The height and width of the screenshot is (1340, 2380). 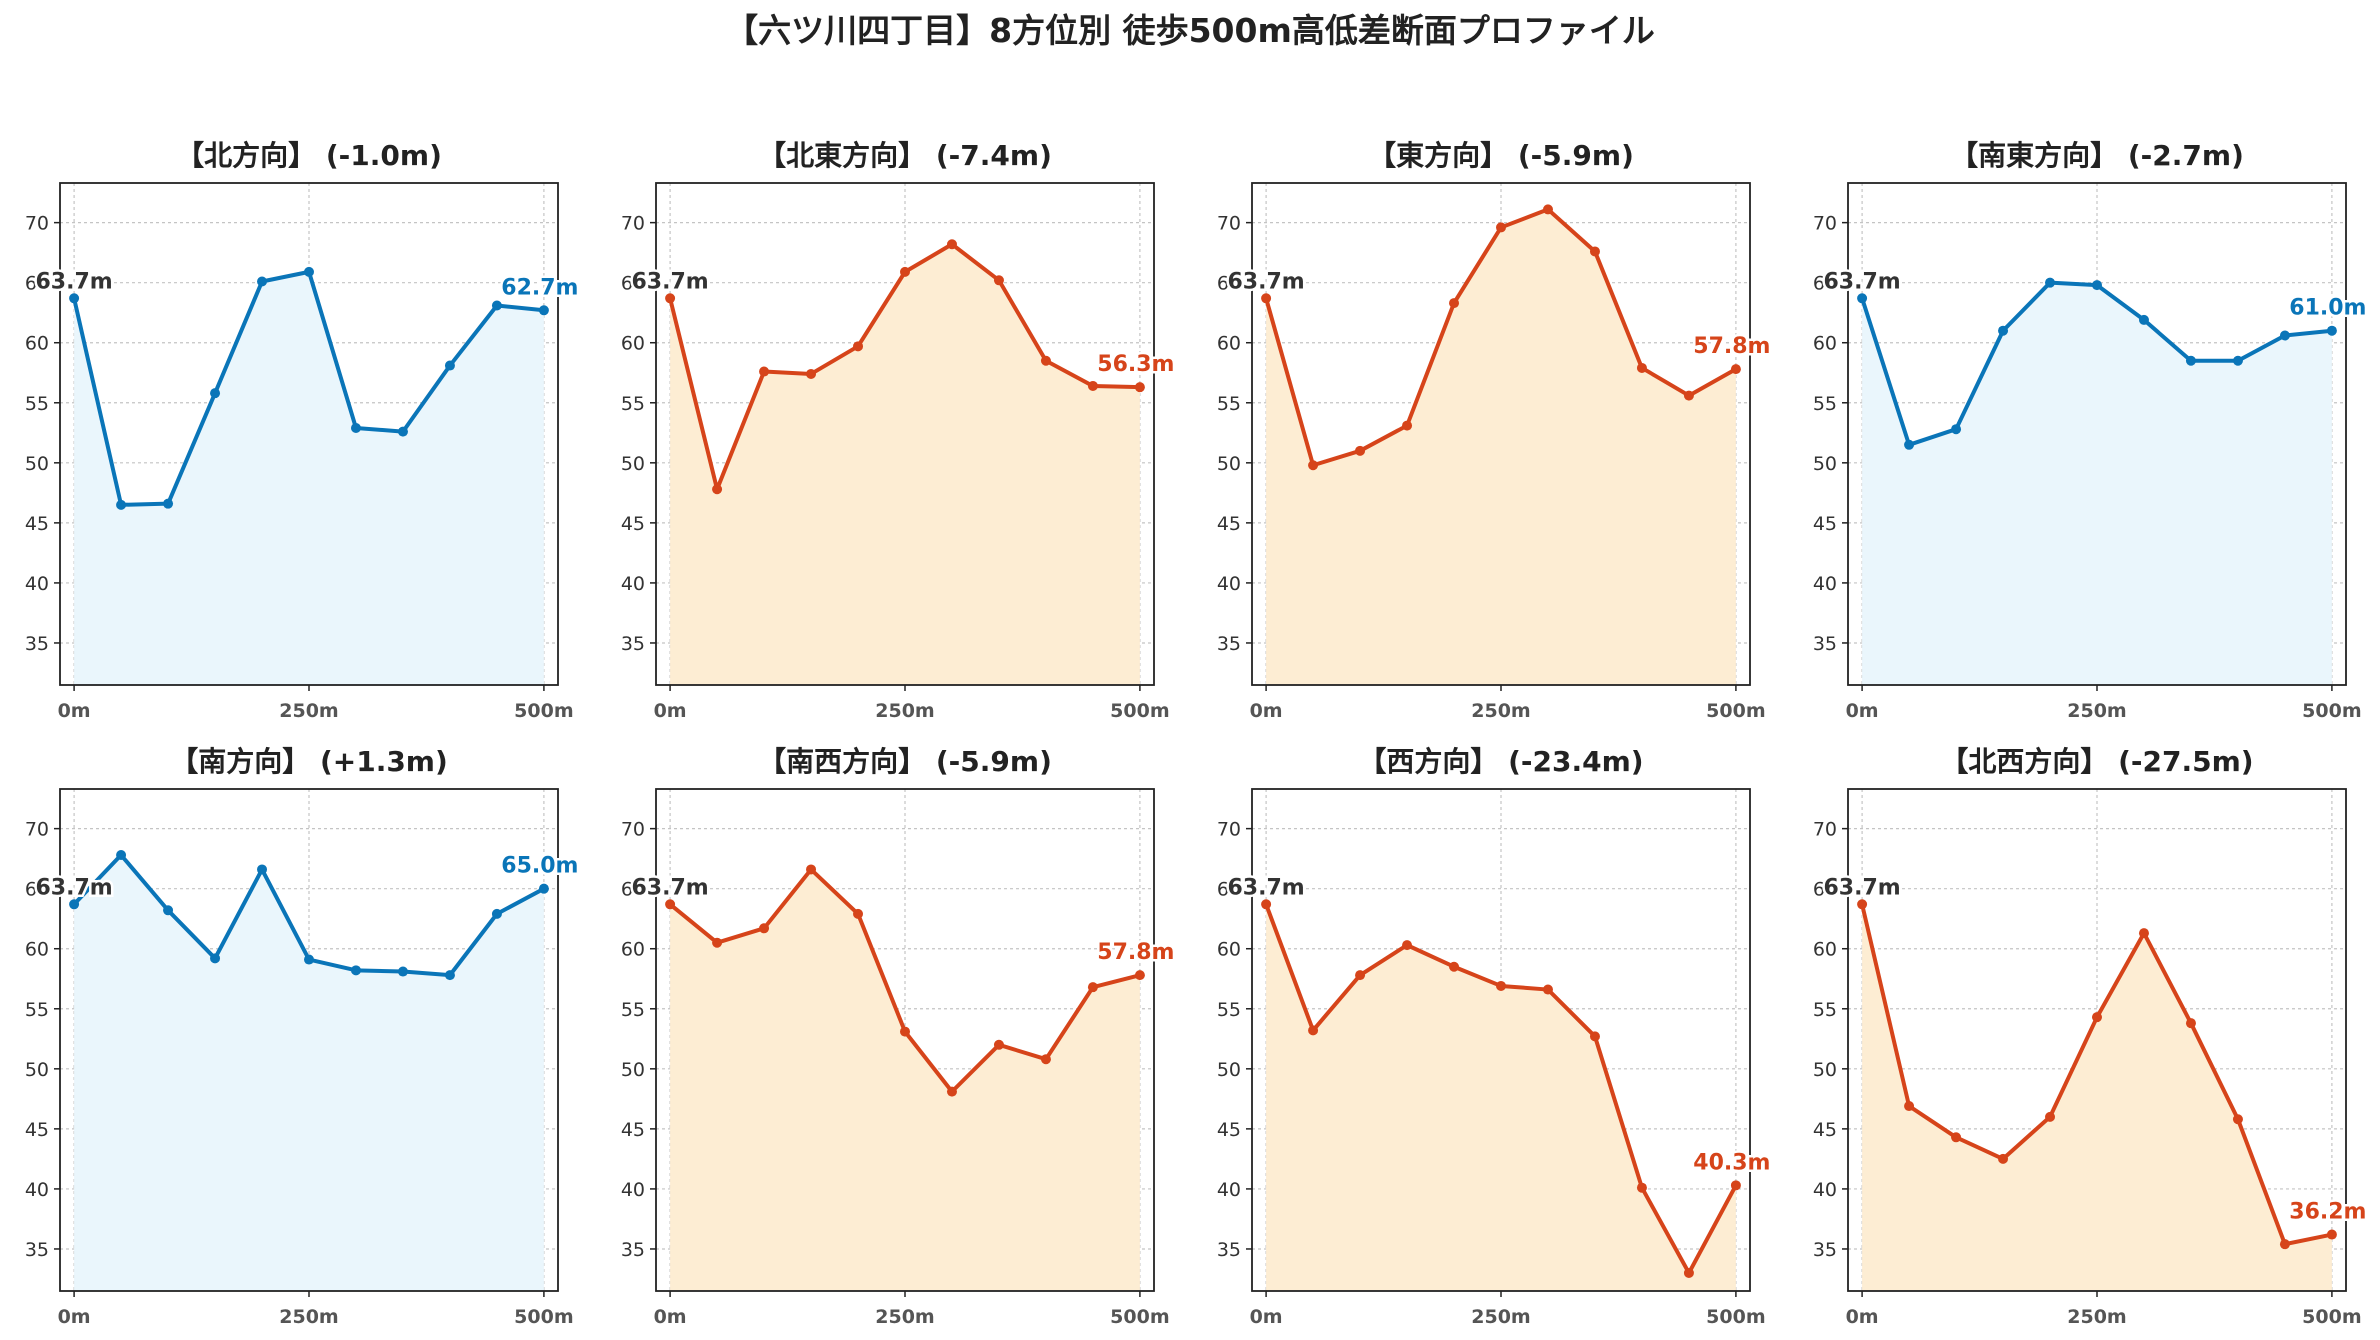 I want to click on y-tick-label: 60, so click(x=633, y=950).